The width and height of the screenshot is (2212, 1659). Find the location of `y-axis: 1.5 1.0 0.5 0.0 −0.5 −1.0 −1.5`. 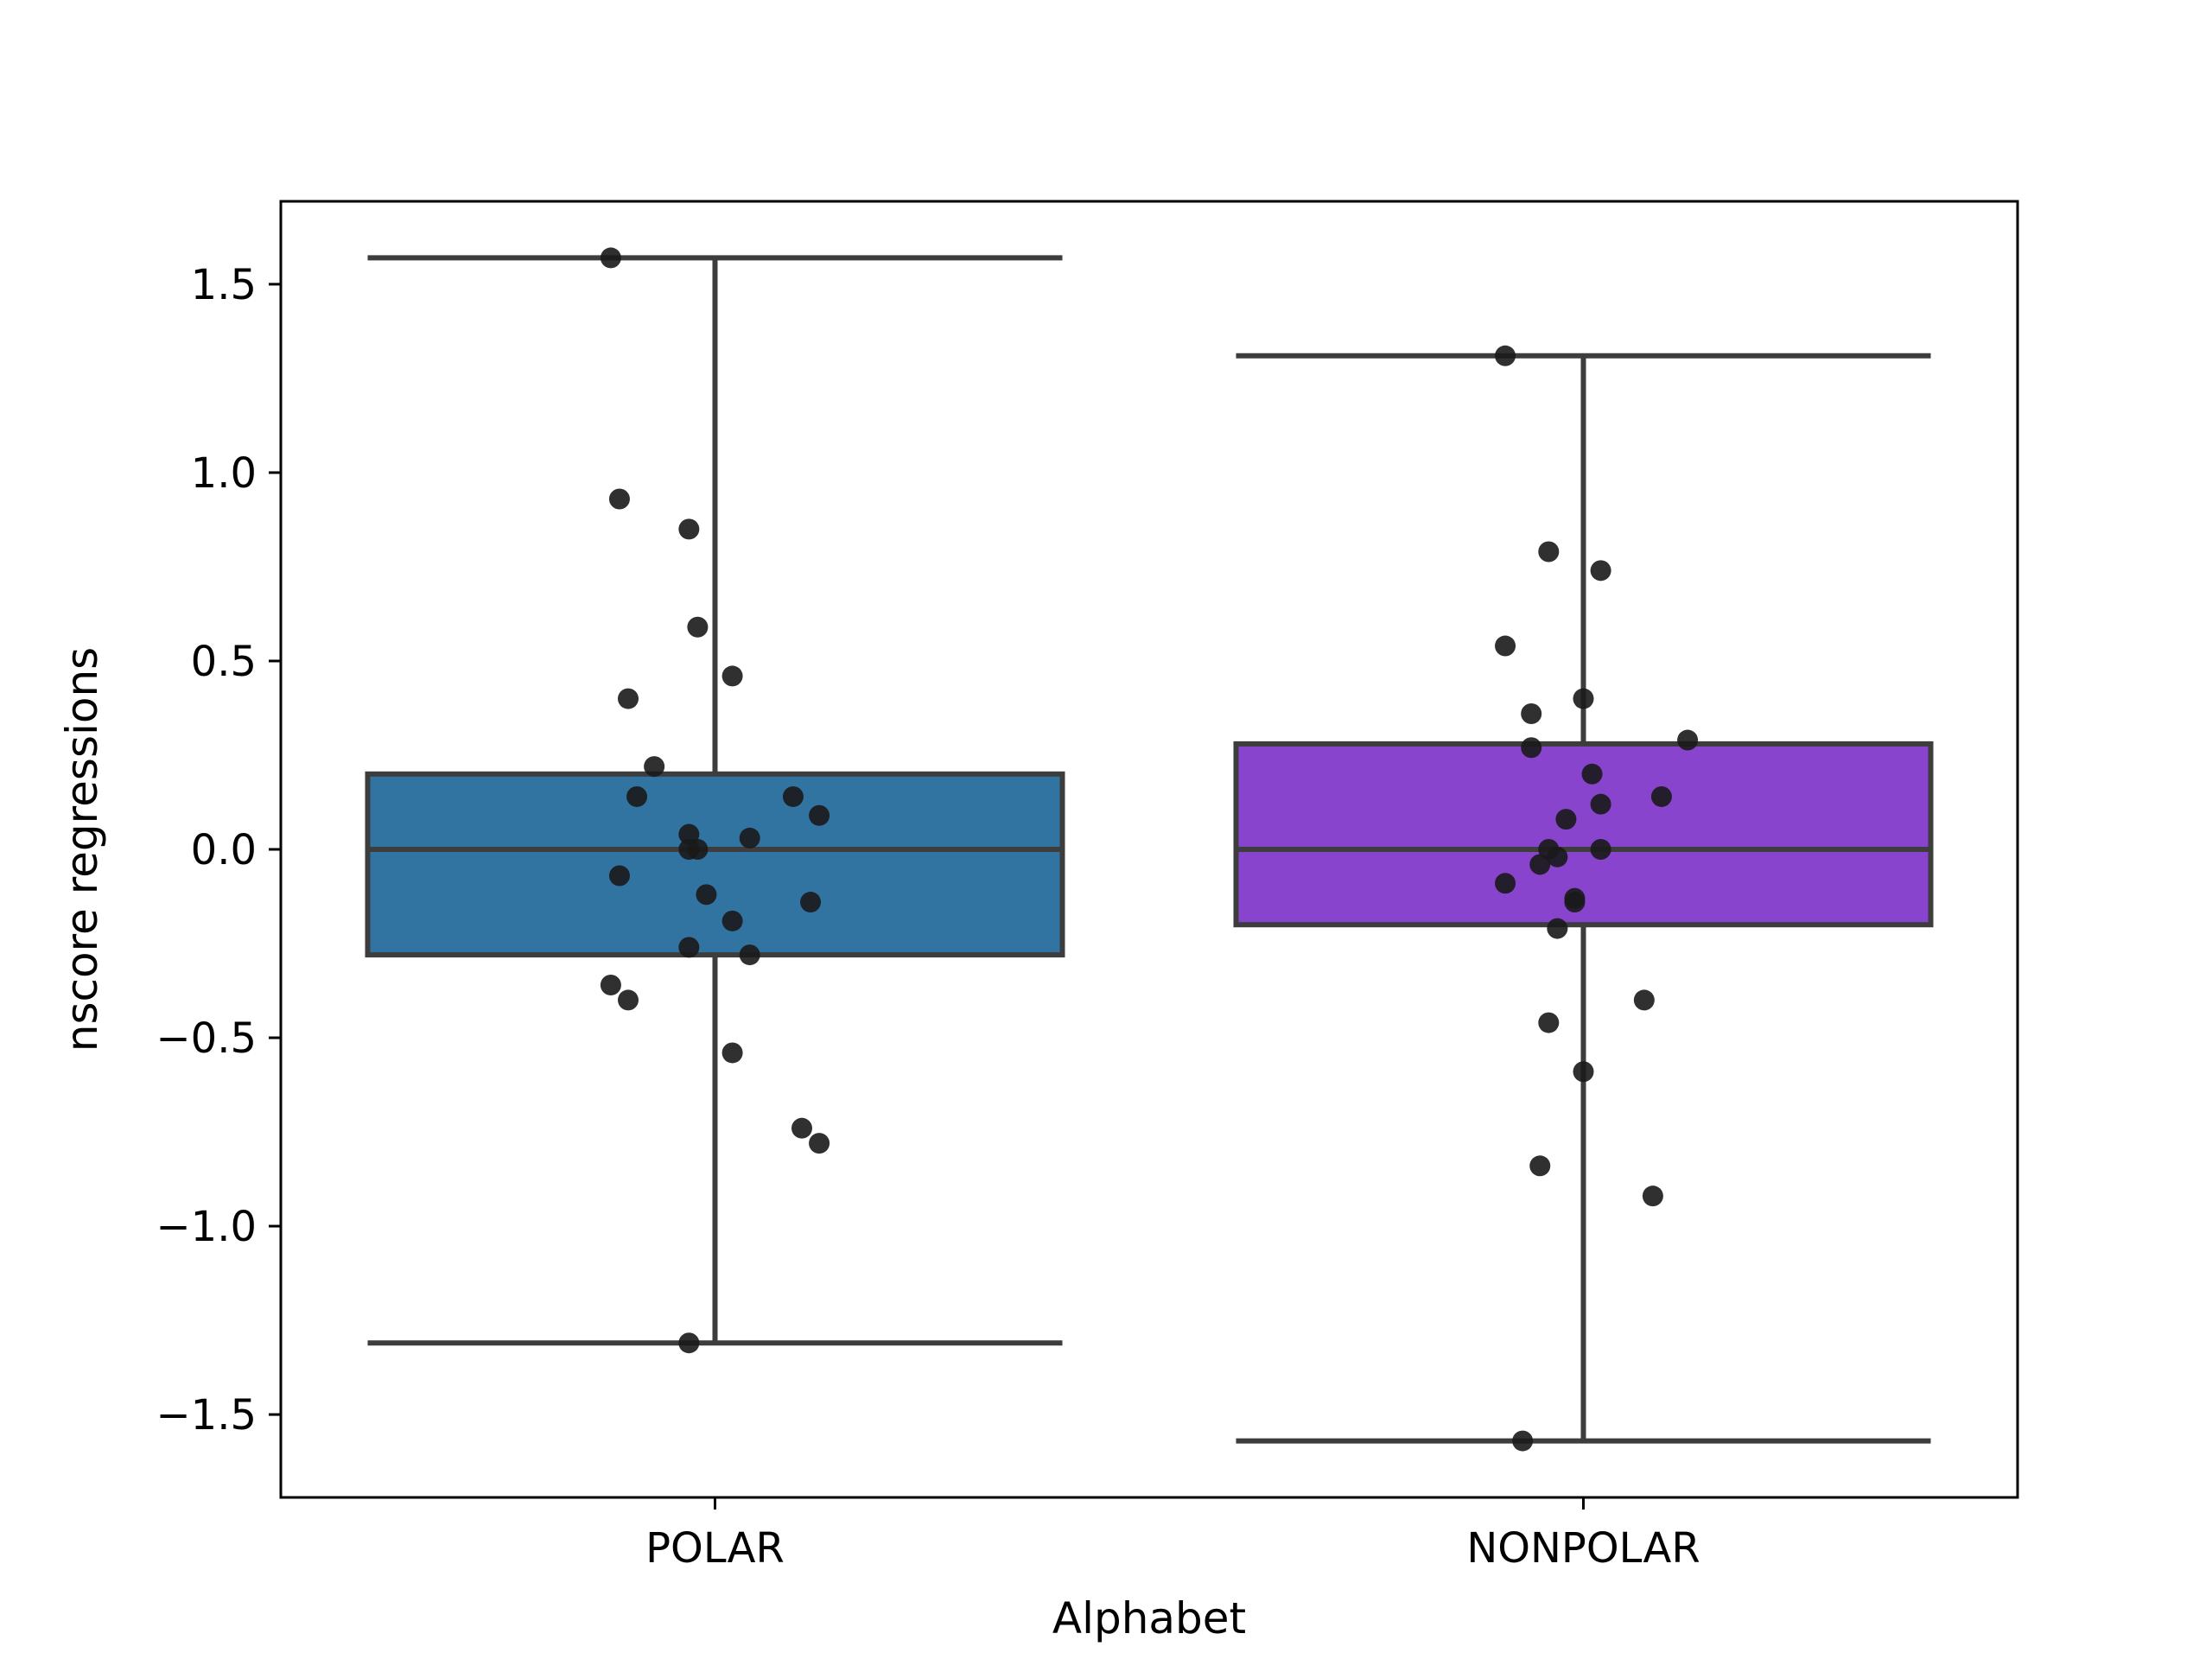

y-axis: 1.5 1.0 0.5 0.0 −0.5 −1.0 −1.5 is located at coordinates (218, 850).